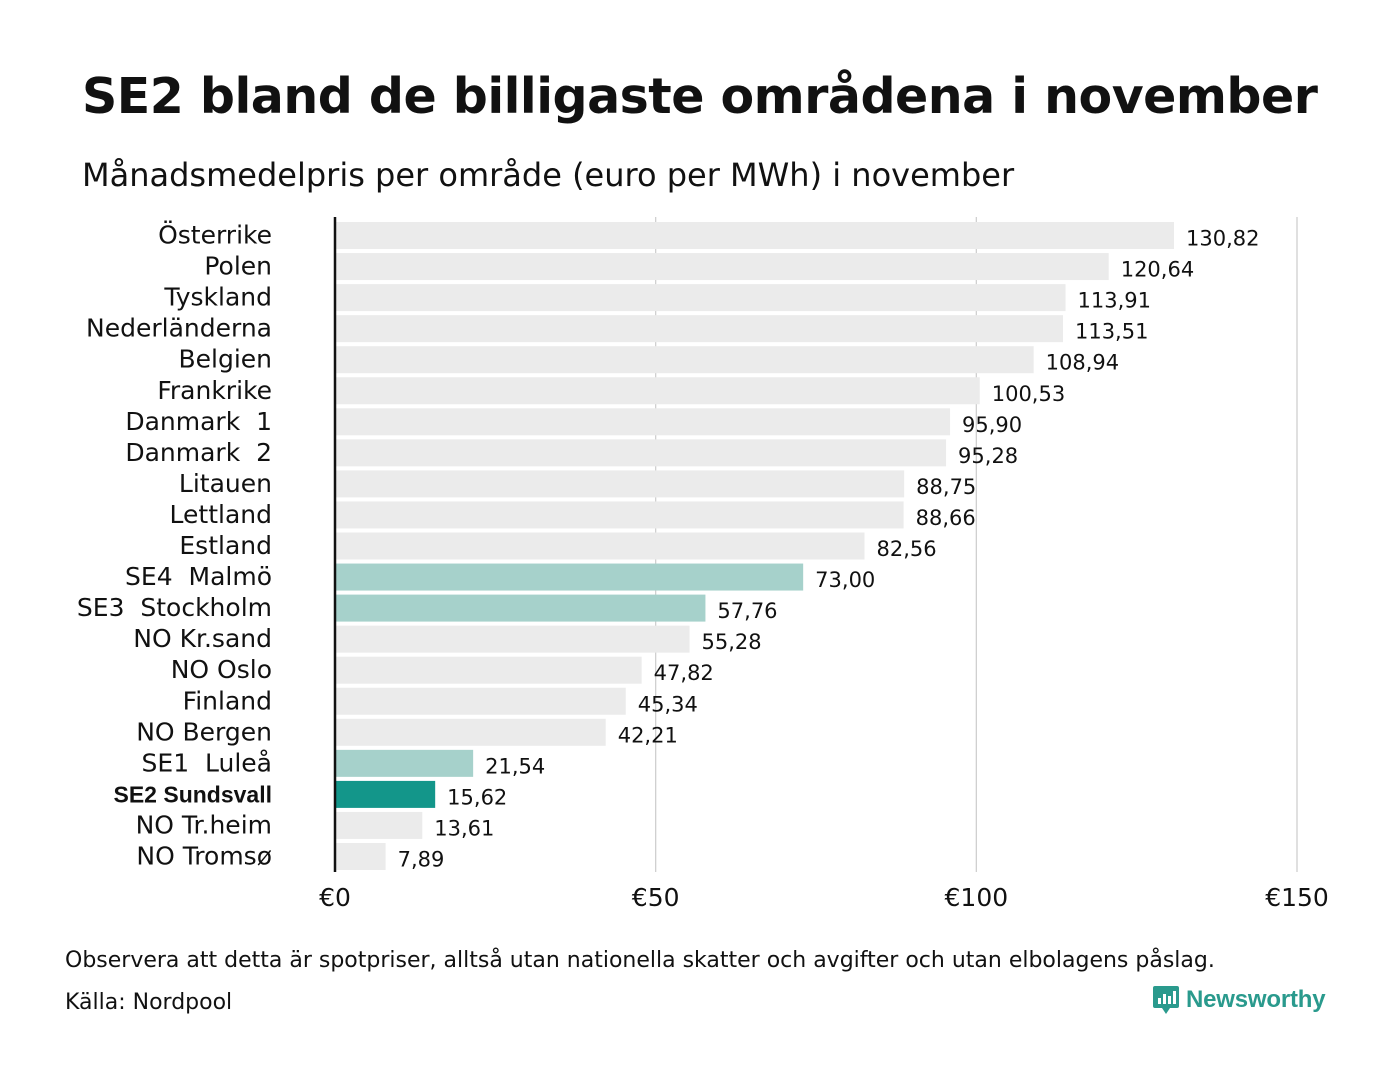 The image size is (1400, 1080). What do you see at coordinates (464, 828) in the screenshot?
I see `value-label: 13,61` at bounding box center [464, 828].